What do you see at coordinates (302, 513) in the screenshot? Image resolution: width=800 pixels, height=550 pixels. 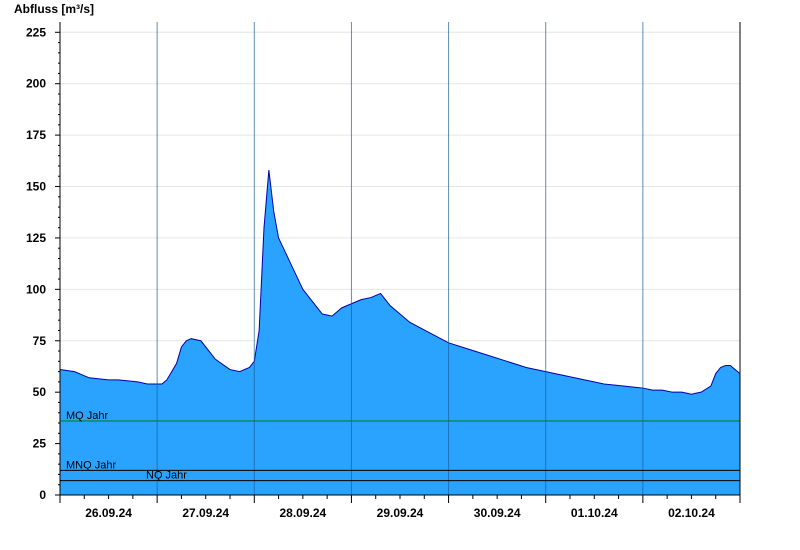 I see `x-tick-label-2: 28.09.24` at bounding box center [302, 513].